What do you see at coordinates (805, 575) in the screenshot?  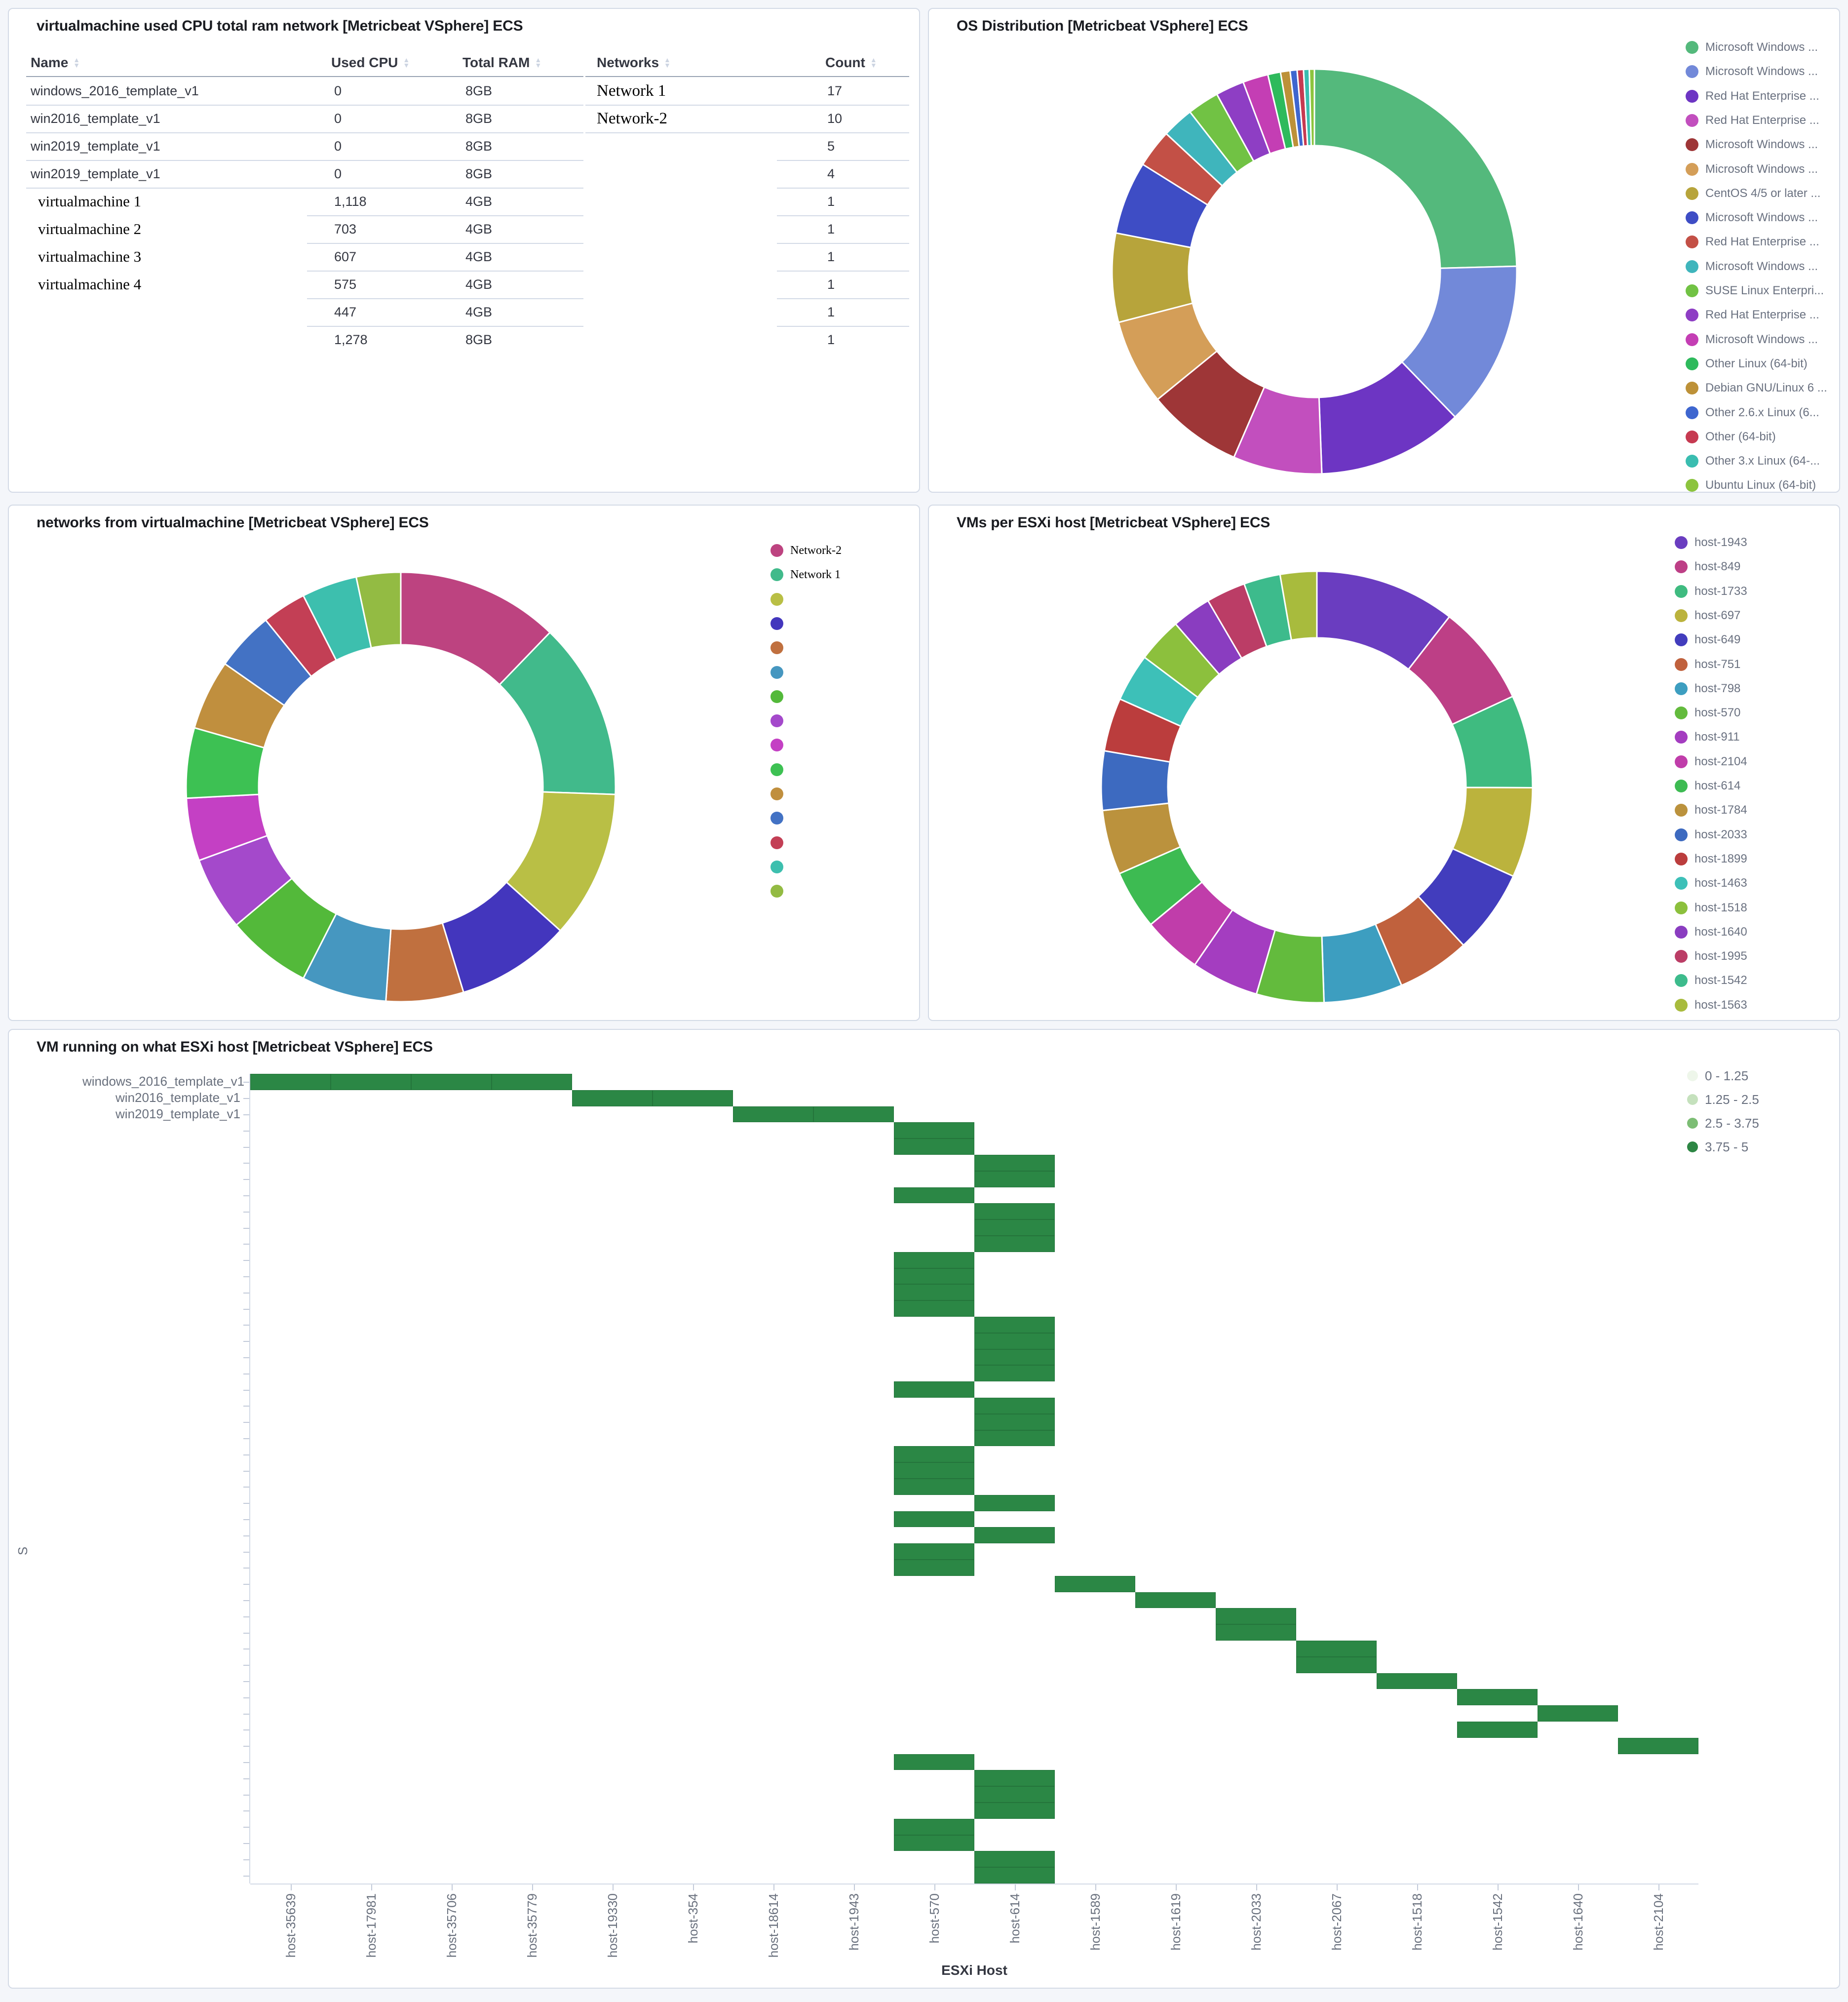 I see `legend-item: Network 1` at bounding box center [805, 575].